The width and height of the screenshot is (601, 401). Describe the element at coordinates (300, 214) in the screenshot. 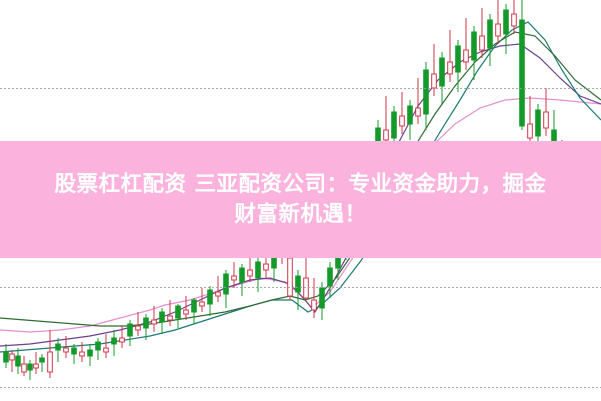

I see `promo-line-2: 财富新机遇！` at that location.